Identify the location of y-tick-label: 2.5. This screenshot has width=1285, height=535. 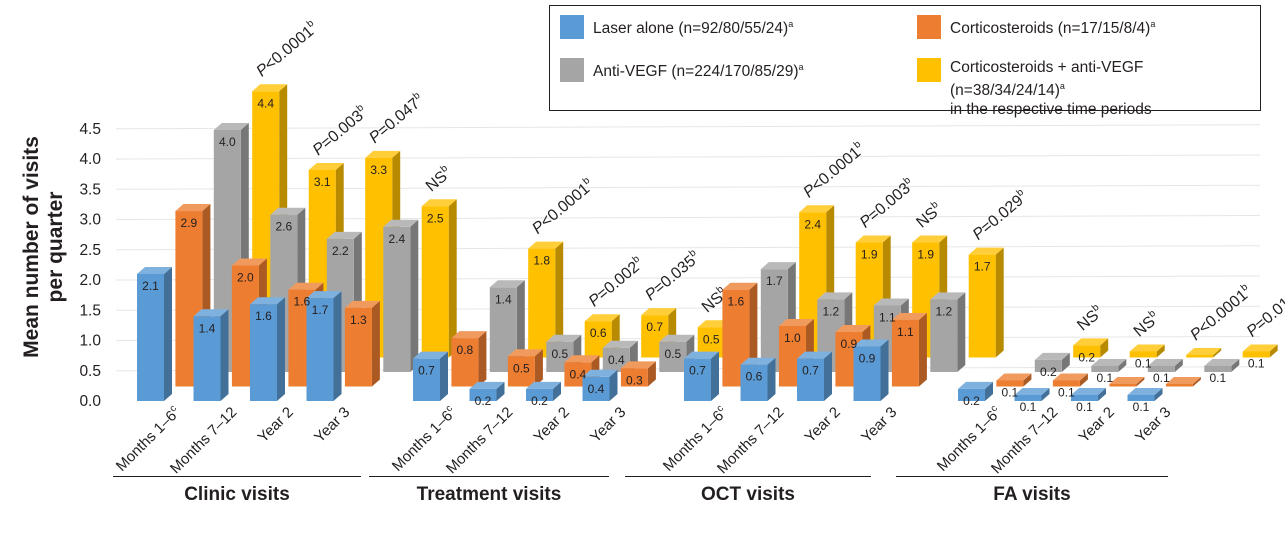
(90, 250).